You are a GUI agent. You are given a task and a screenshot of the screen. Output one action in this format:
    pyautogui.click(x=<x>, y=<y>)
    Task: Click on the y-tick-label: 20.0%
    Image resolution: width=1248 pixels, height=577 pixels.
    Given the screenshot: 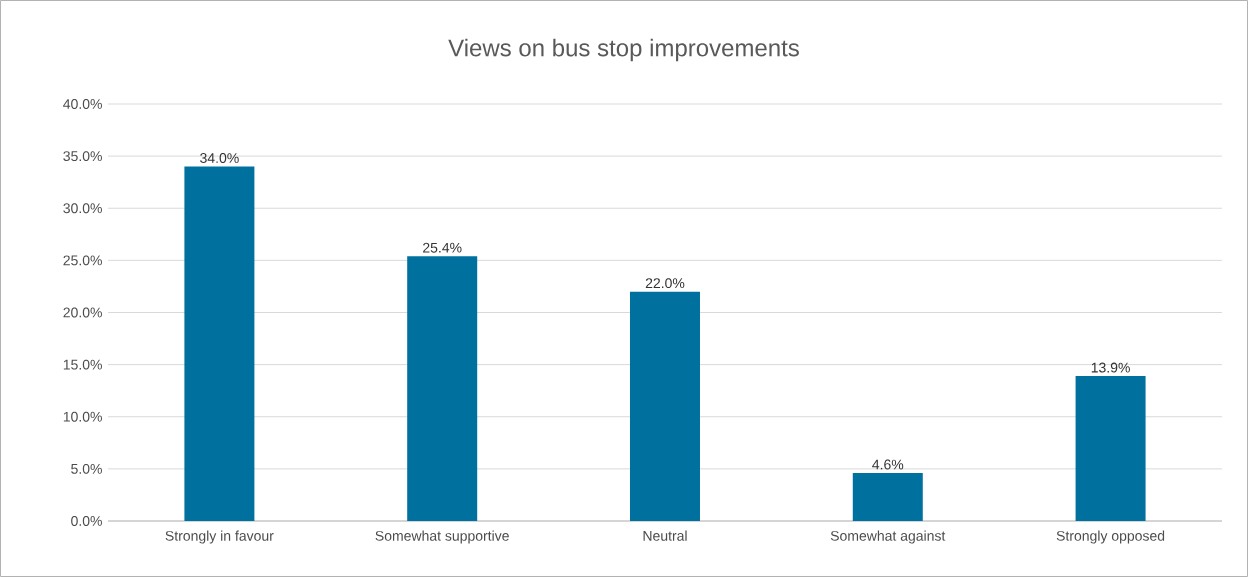 What is the action you would take?
    pyautogui.click(x=82, y=312)
    